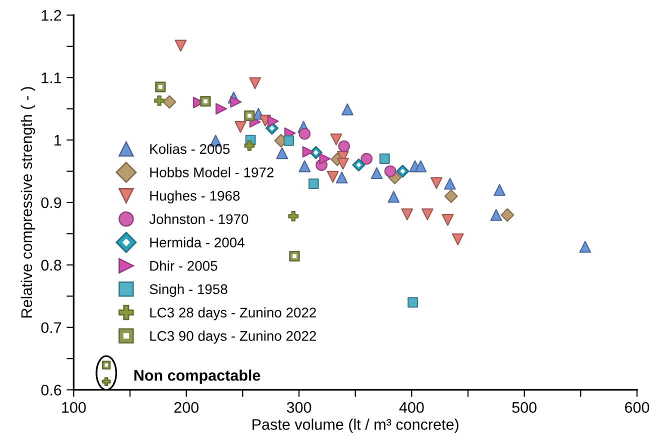 The width and height of the screenshot is (652, 445). Describe the element at coordinates (51, 265) in the screenshot. I see `y-tick-label: 0.8` at that location.